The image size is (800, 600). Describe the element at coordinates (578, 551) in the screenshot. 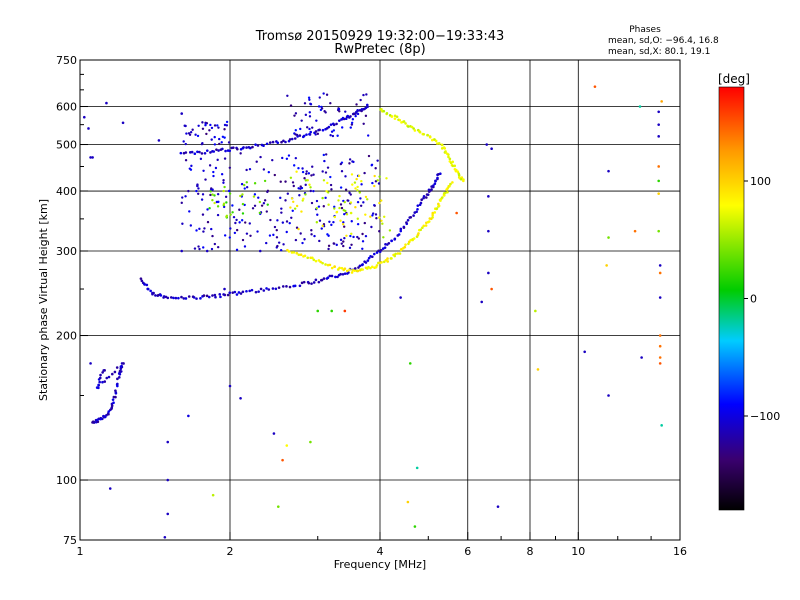

I see `x-tick-label: 10` at that location.